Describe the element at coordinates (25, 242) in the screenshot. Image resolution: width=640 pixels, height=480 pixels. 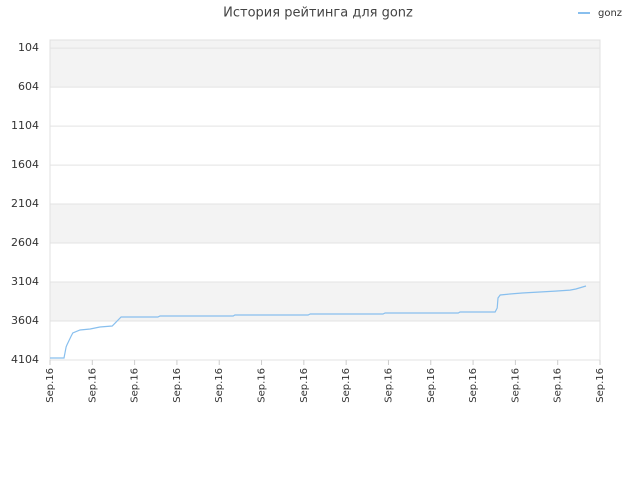
I see `y-tick-label: 2604` at that location.